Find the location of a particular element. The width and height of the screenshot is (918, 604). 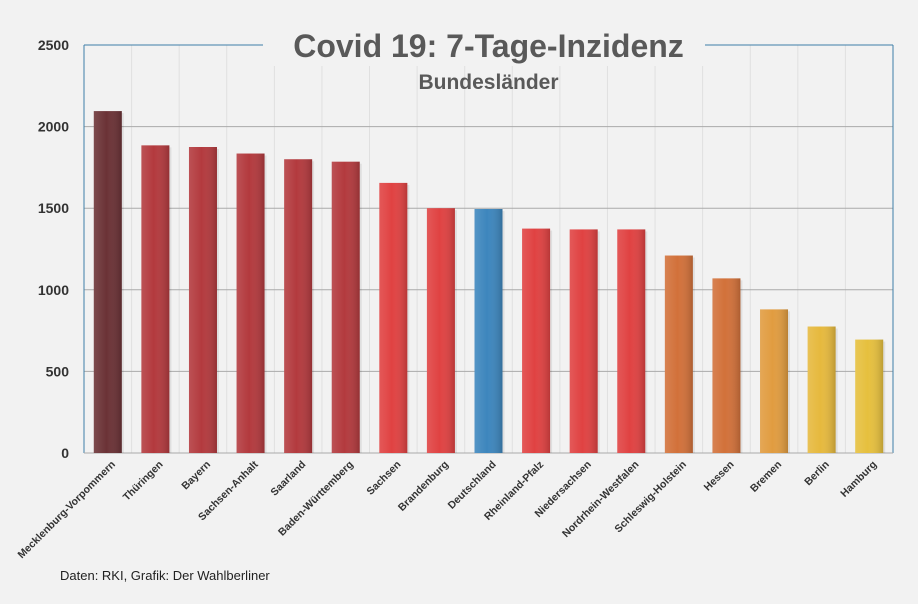

chart-title: Covid 19: 7-Tage-Inzidenz is located at coordinates (488, 46).